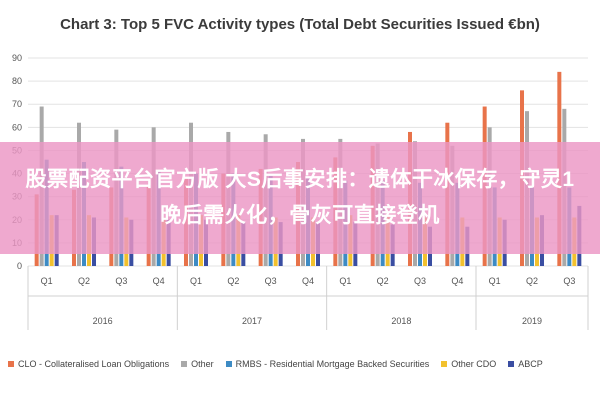 This screenshot has height=400, width=600. Describe the element at coordinates (530, 364) in the screenshot. I see `legend-label: ABCP` at that location.